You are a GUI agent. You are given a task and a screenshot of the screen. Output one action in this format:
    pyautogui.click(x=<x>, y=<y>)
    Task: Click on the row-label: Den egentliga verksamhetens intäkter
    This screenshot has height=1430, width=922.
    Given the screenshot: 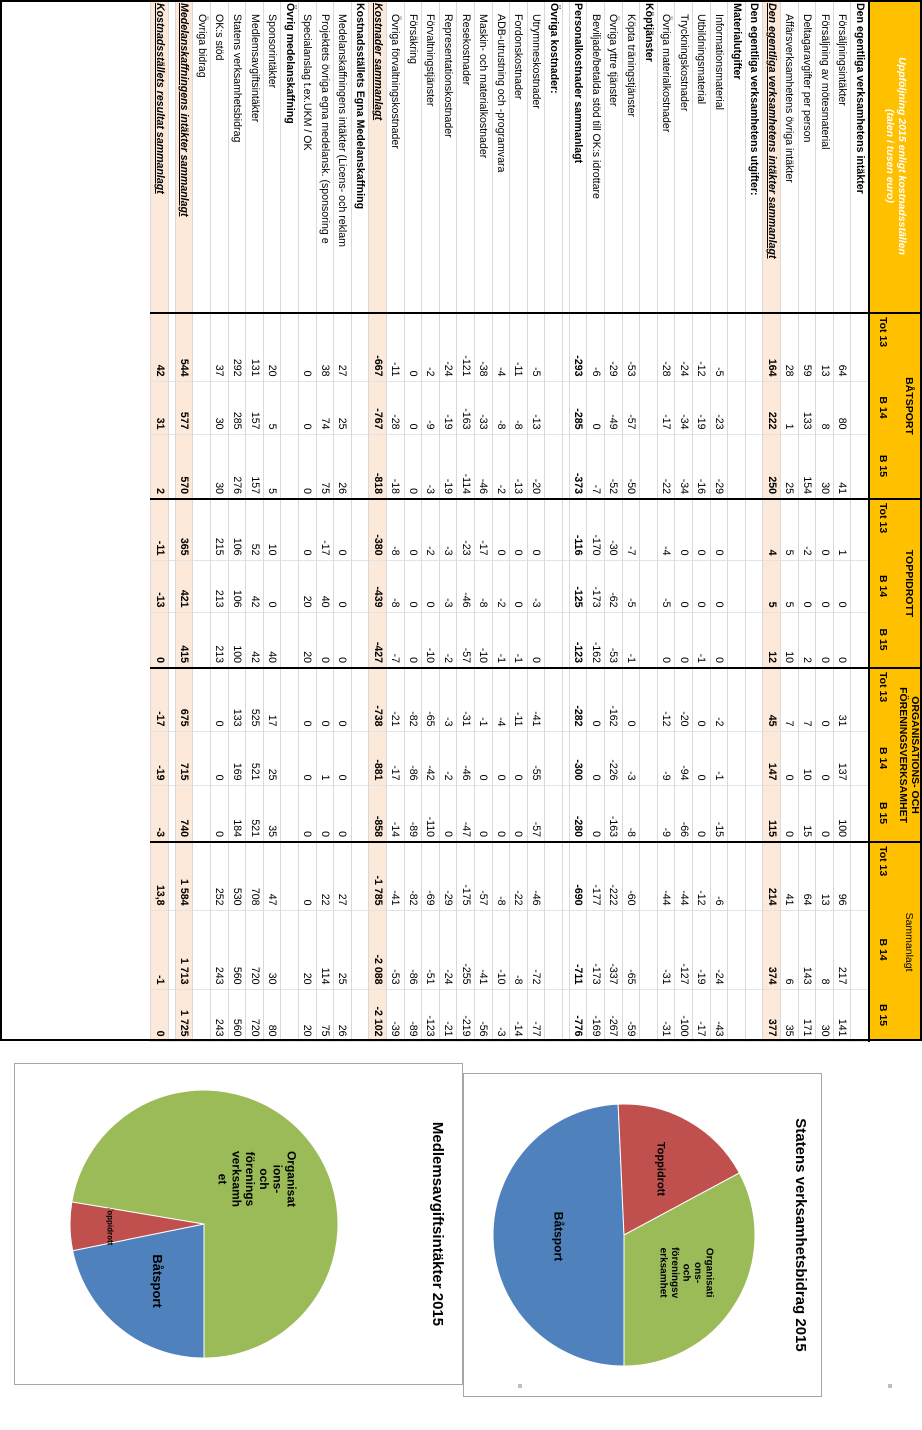 What is the action you would take?
    pyautogui.click(x=859, y=156)
    